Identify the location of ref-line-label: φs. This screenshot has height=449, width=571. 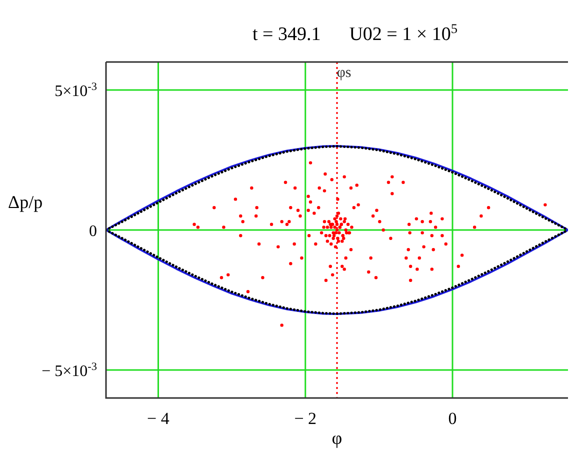
(344, 73).